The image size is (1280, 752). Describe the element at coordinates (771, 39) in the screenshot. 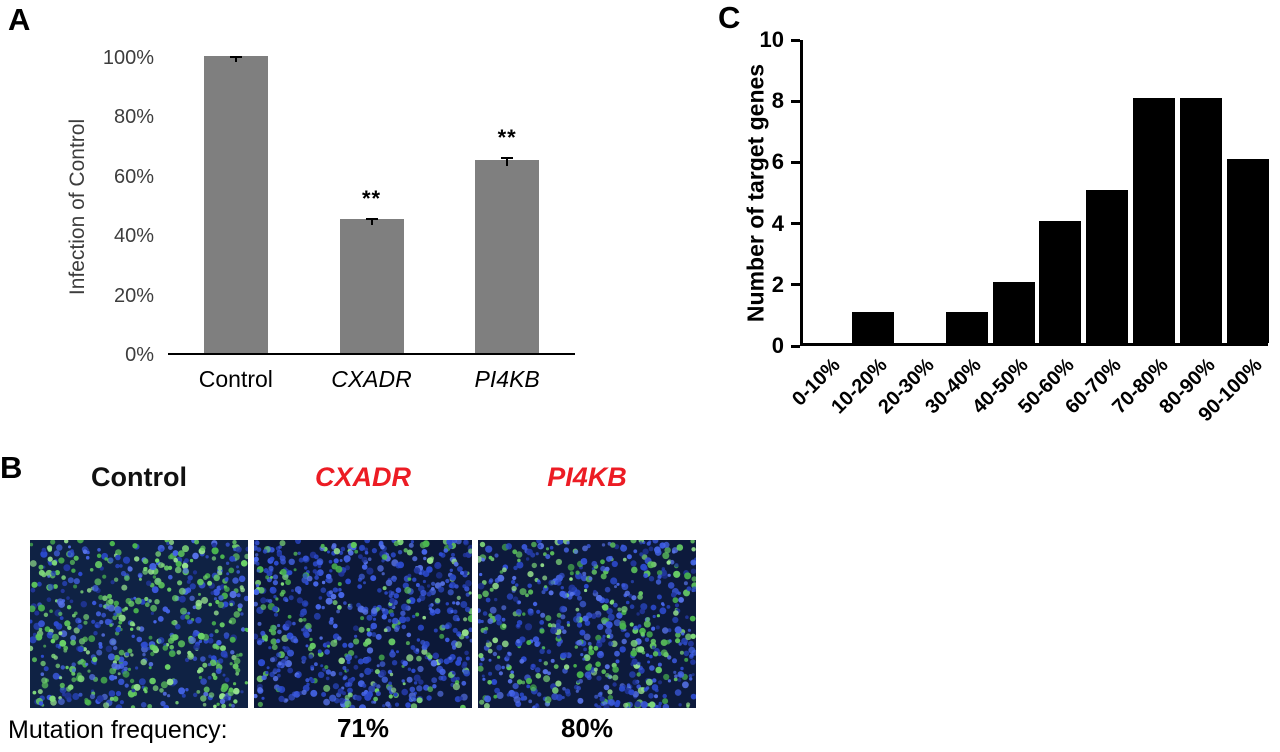

I see `panel-c-ytick-label: 10` at that location.